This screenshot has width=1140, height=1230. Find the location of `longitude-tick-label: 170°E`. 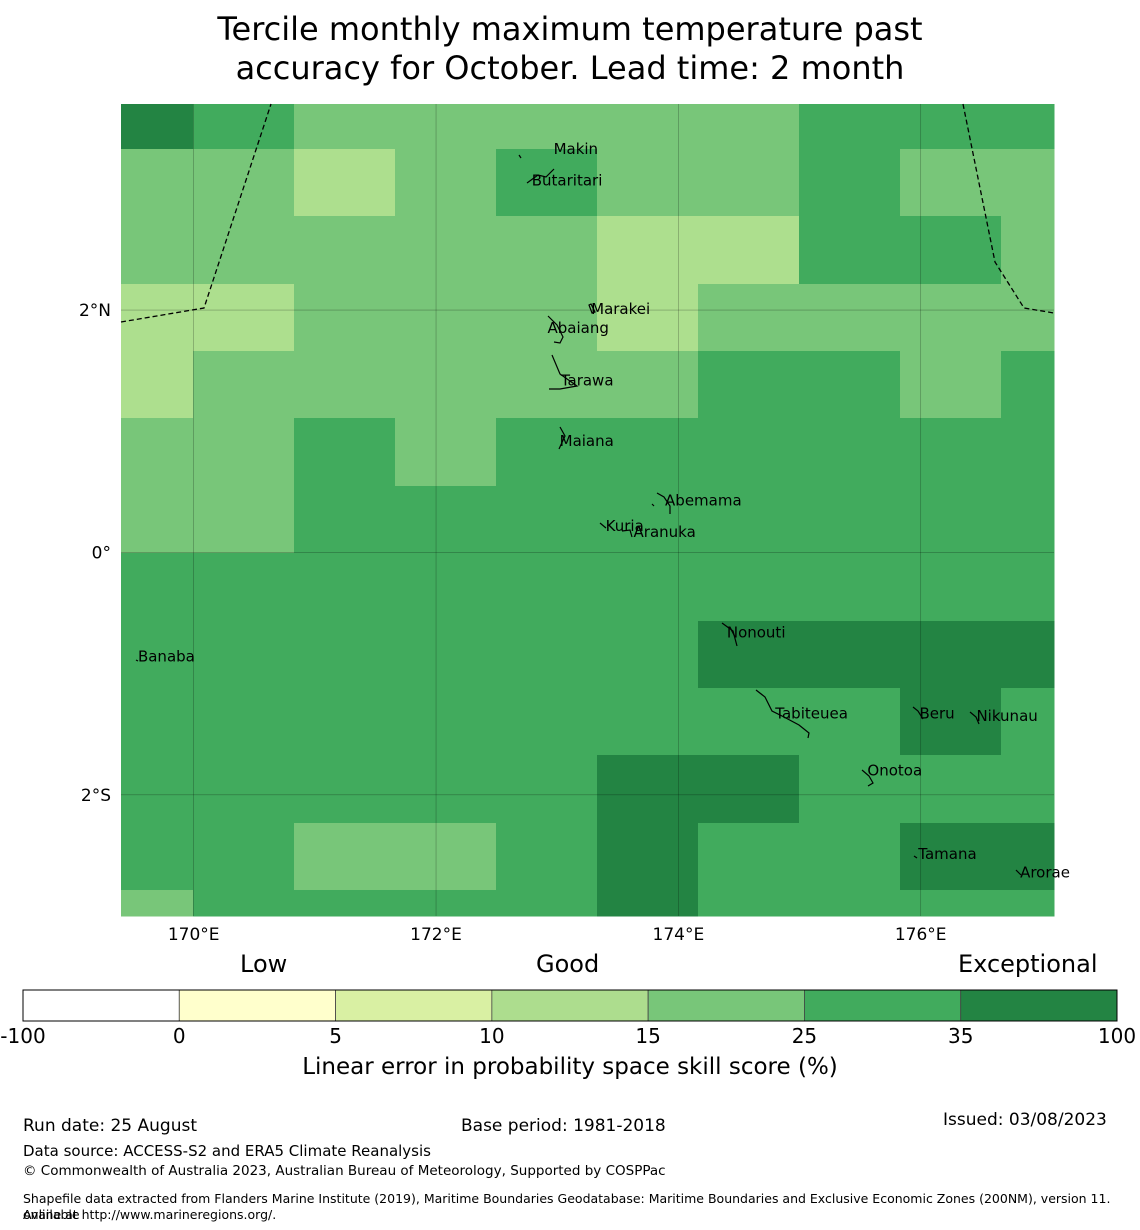

longitude-tick-label: 170°E is located at coordinates (194, 935).